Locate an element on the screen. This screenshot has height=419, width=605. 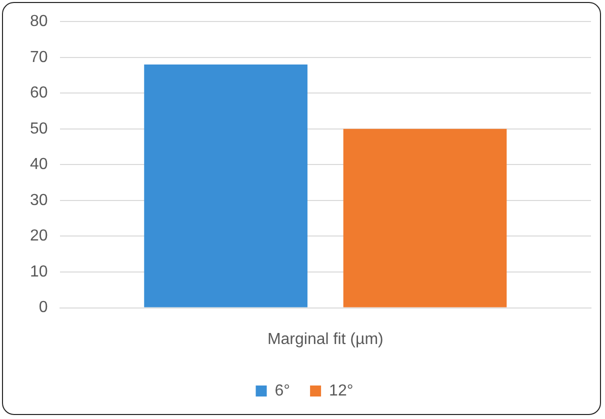
y-tick-label: 50 is located at coordinates (39, 129).